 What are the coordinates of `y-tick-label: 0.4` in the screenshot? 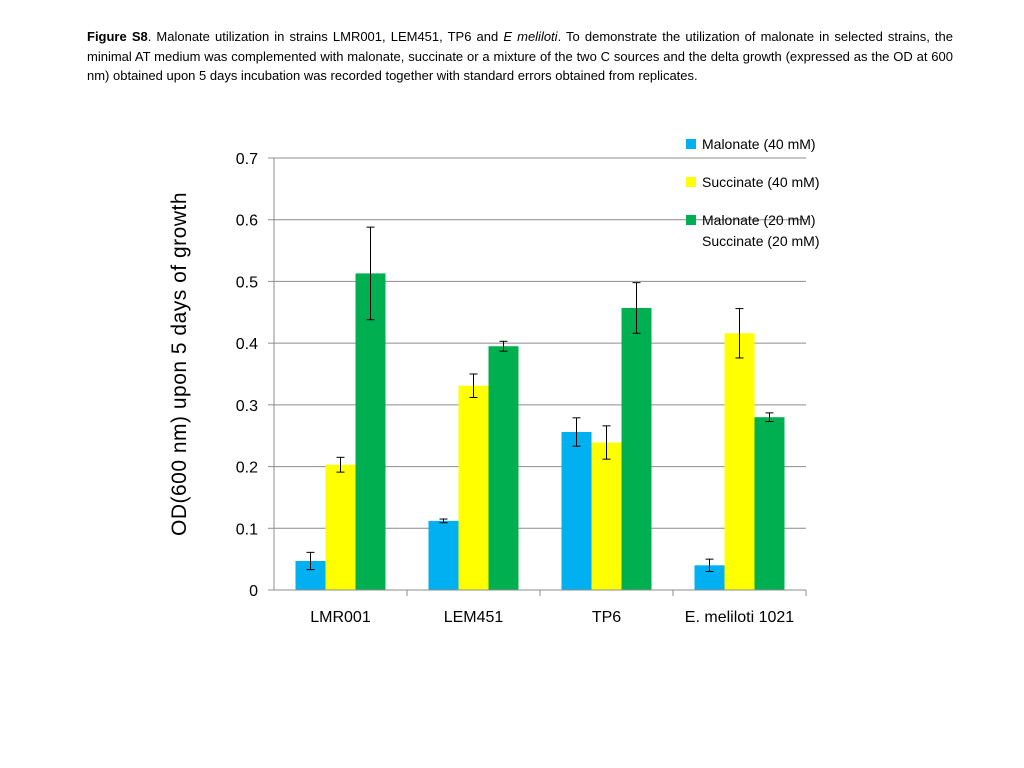 It's located at (247, 344).